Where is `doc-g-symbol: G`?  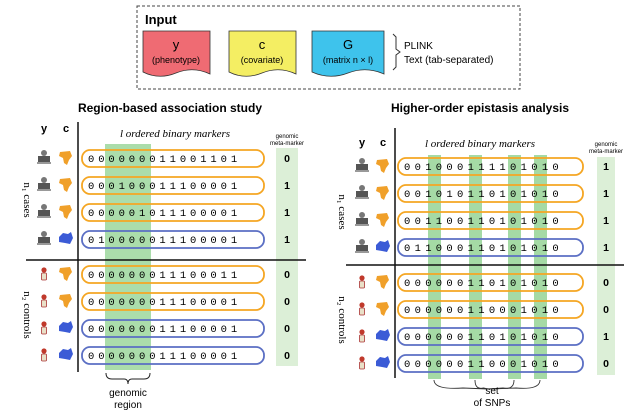 doc-g-symbol: G is located at coordinates (348, 44).